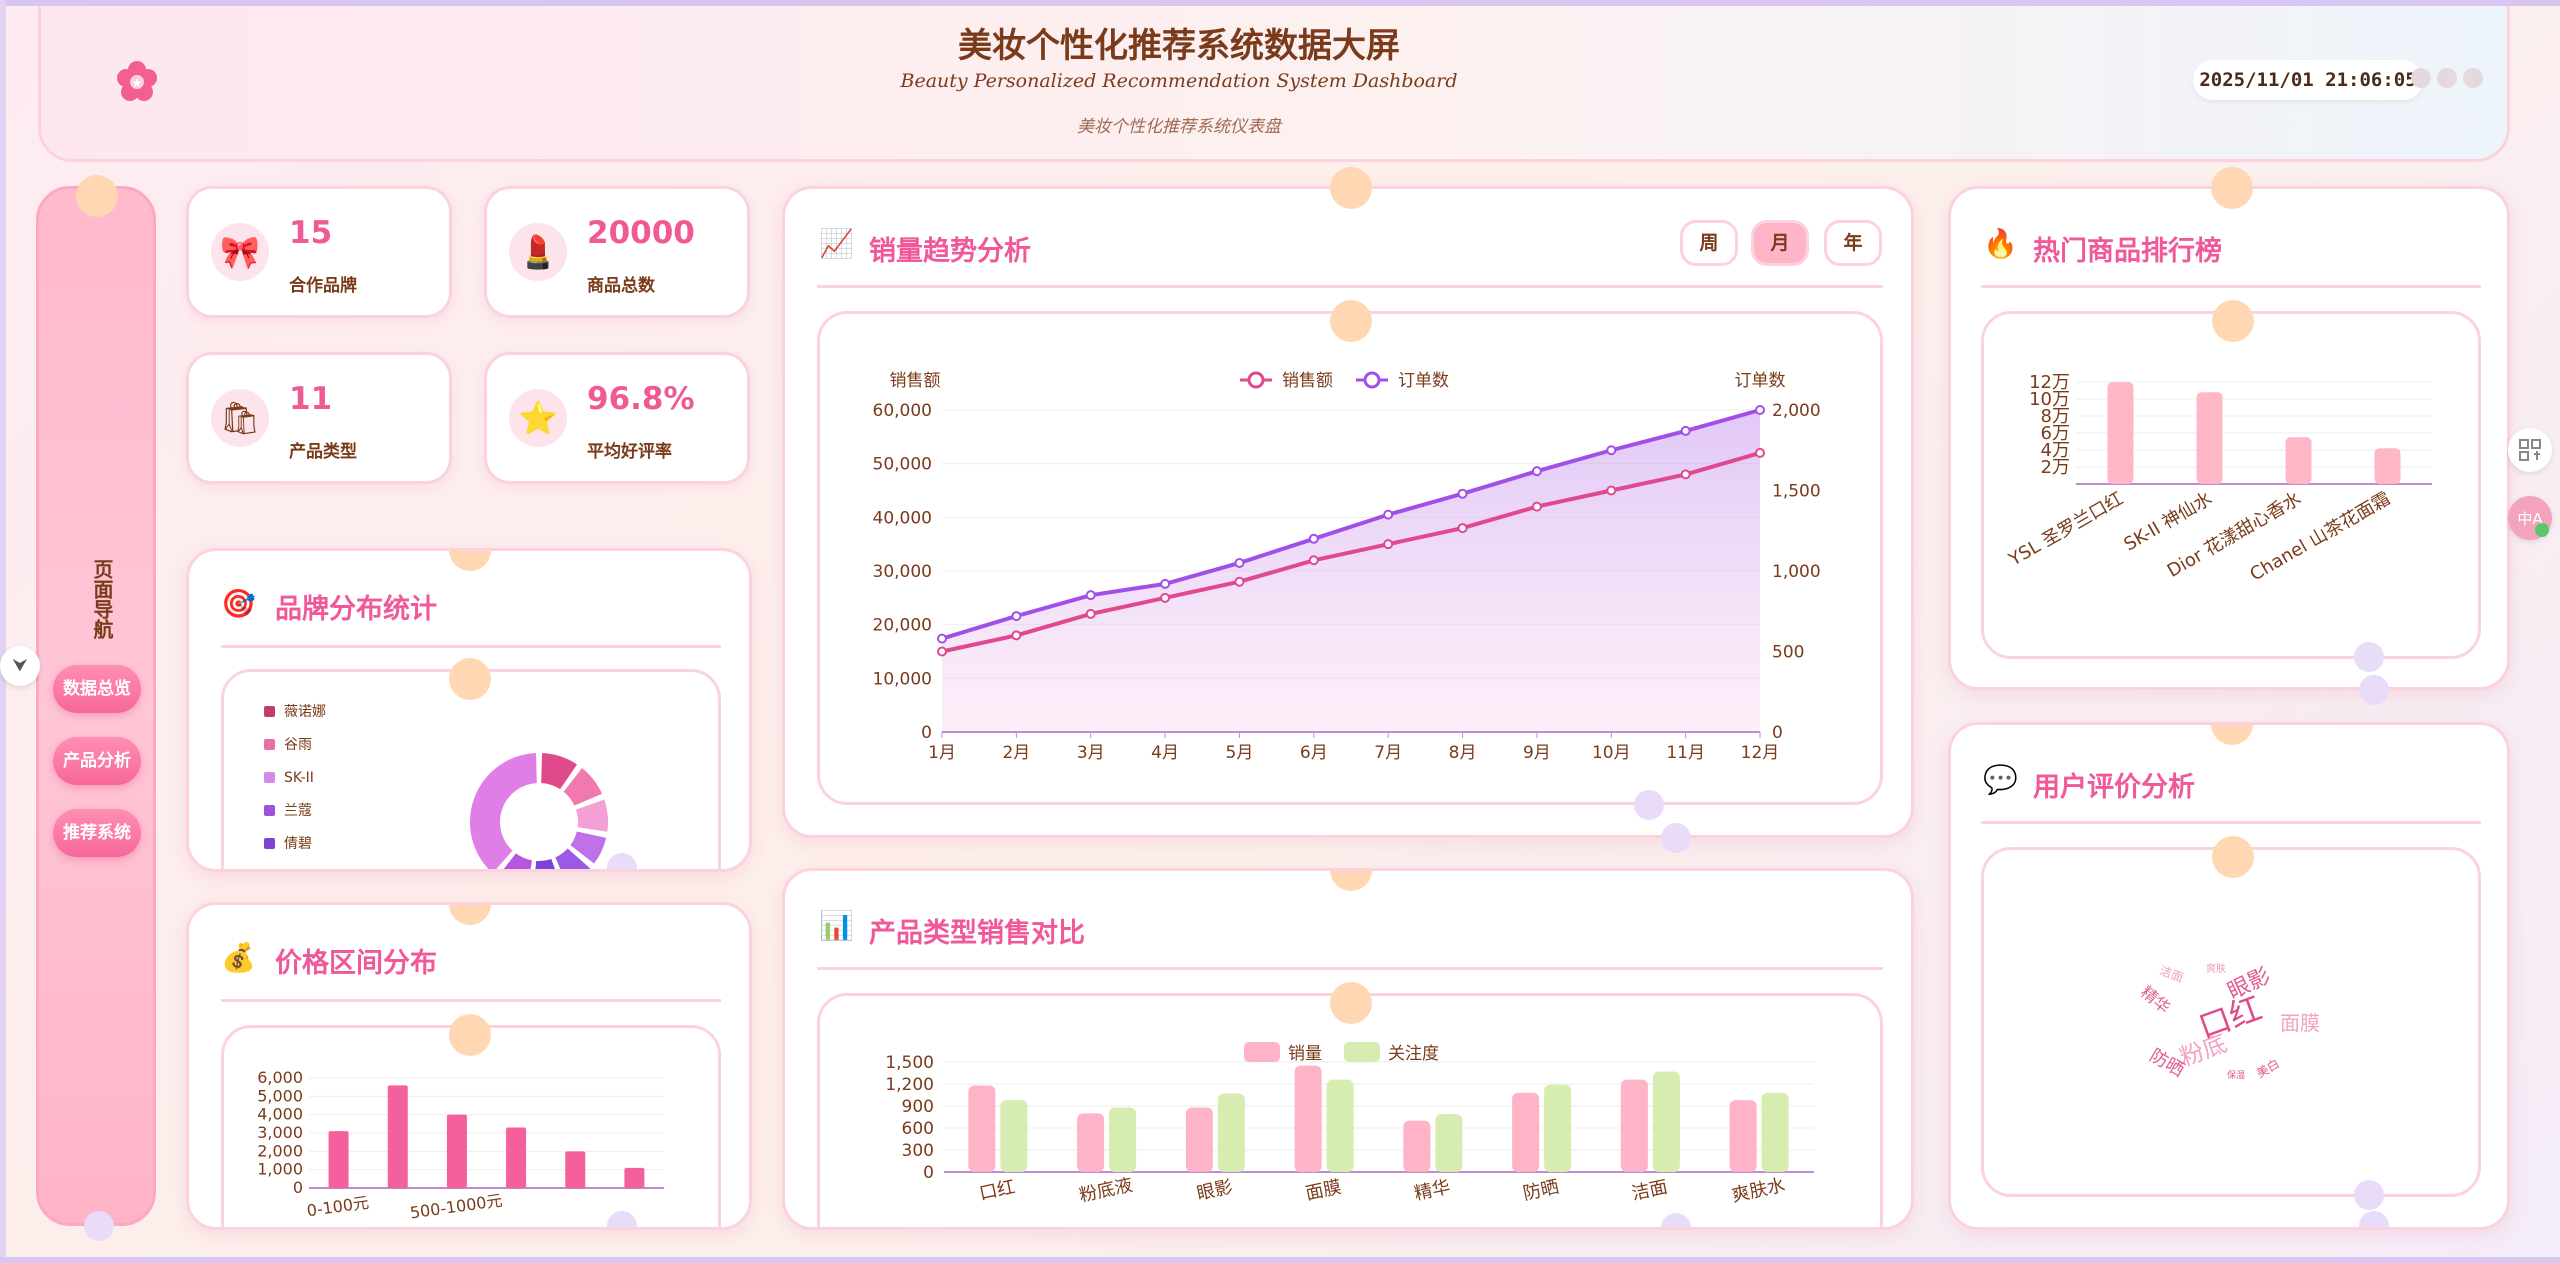 This screenshot has width=2560, height=1263. I want to click on y-tick-label: 300, so click(918, 1151).